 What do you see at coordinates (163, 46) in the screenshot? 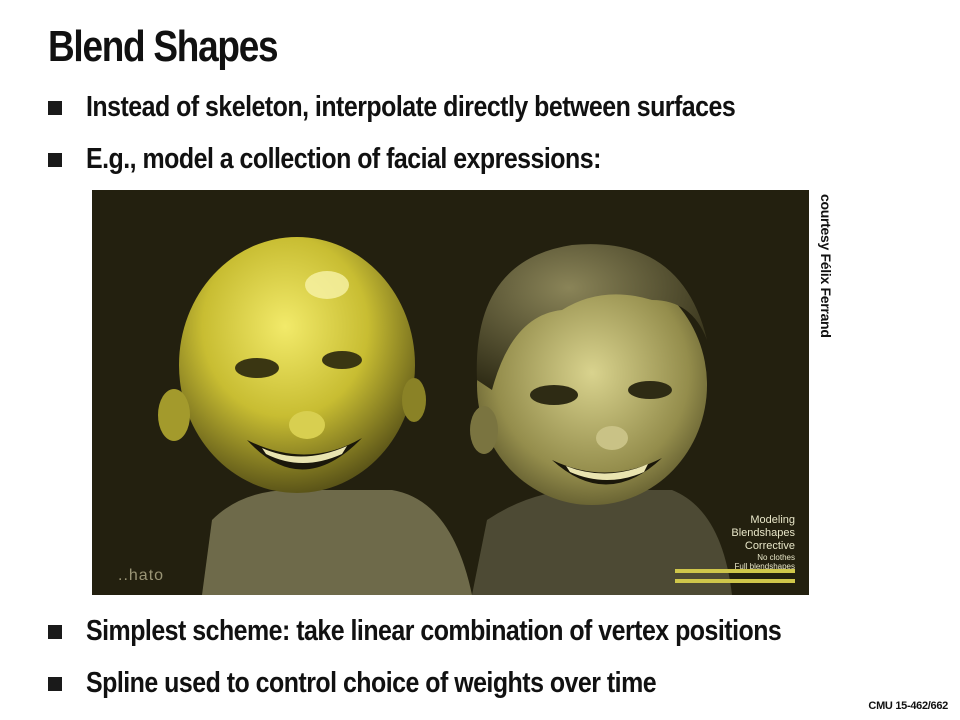
I see `slide-title: Blend Shapes` at bounding box center [163, 46].